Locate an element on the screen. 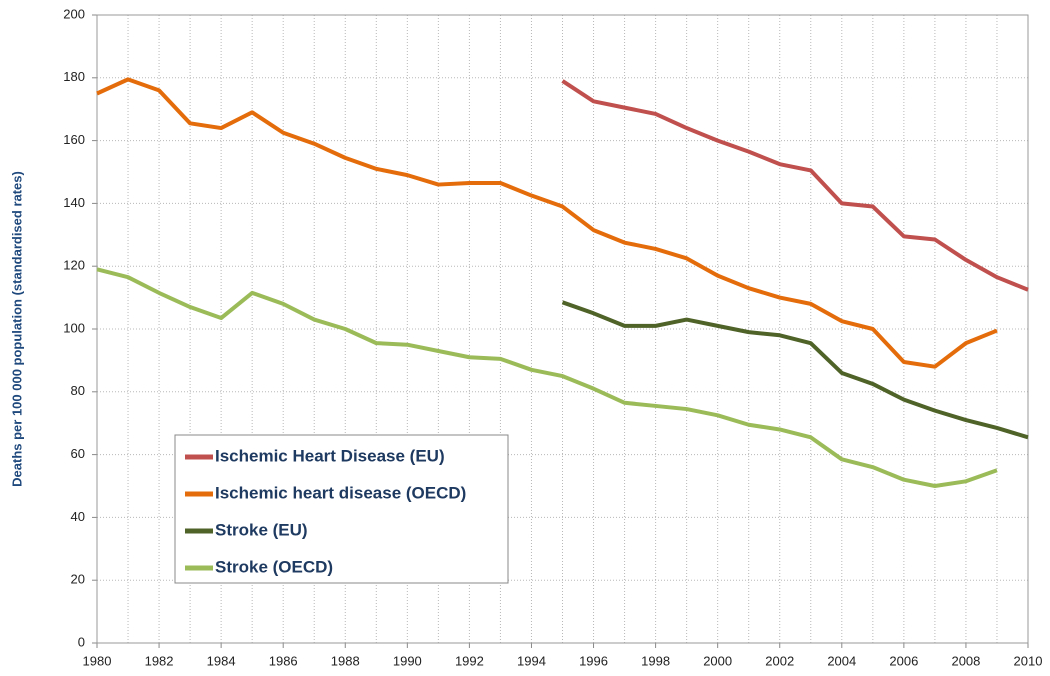  x-tick-label: 1984 is located at coordinates (221, 660).